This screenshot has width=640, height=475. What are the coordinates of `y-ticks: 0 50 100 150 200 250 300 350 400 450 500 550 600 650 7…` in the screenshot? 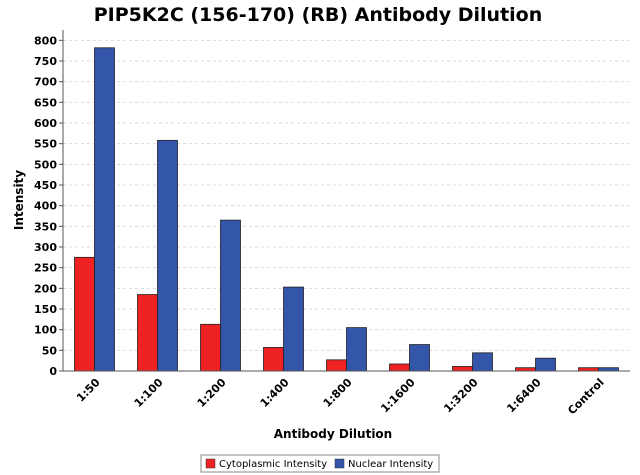 It's located at (48, 206).